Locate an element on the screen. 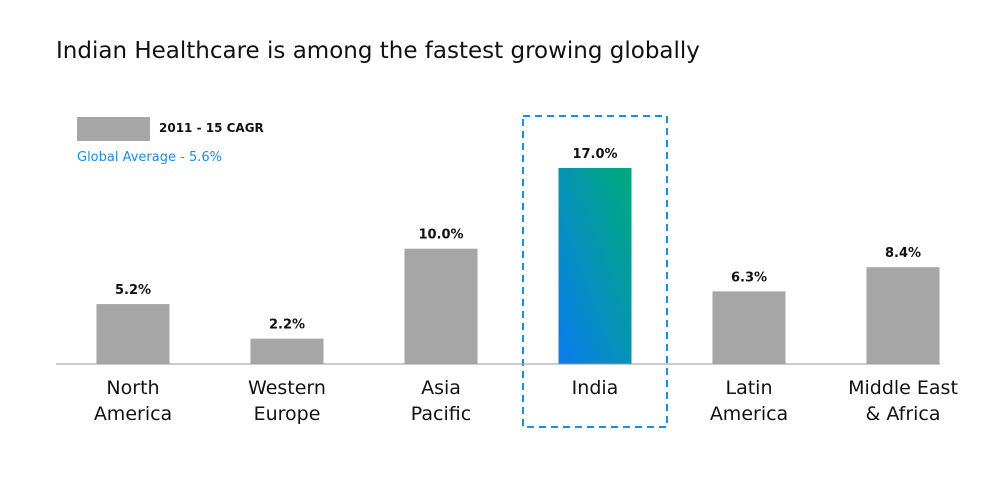 The width and height of the screenshot is (1000, 478). category-label: & Africa is located at coordinates (902, 414).